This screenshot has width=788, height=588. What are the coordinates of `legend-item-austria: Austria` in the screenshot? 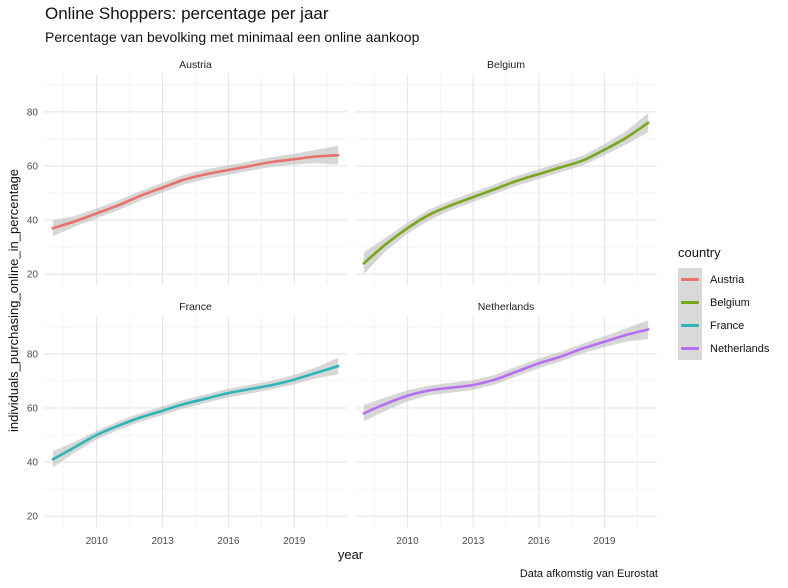 It's located at (723, 279).